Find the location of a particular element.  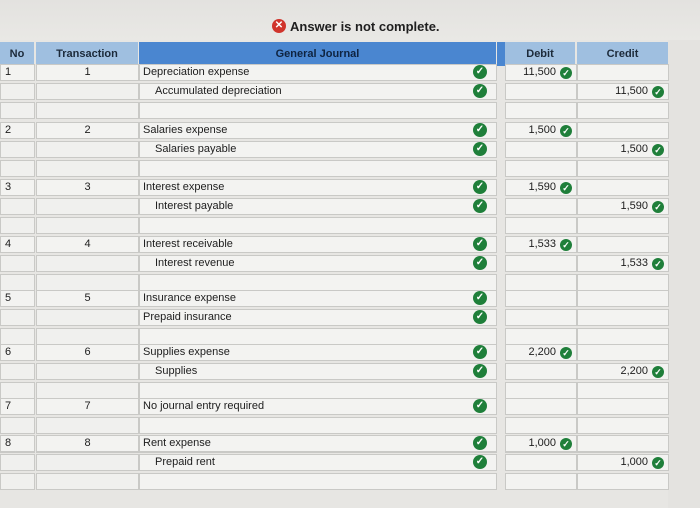

transaction-select: 8 is located at coordinates (87, 443).